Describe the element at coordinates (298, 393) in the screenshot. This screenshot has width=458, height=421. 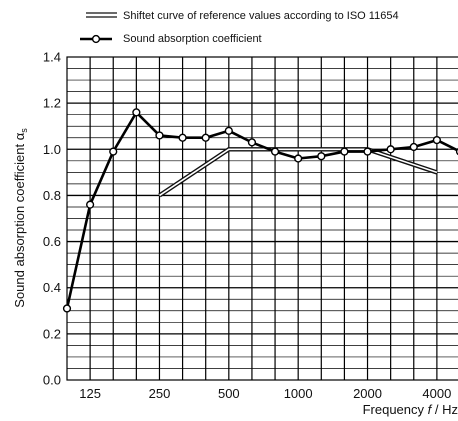
I see `x-tick-label: 1000` at that location.